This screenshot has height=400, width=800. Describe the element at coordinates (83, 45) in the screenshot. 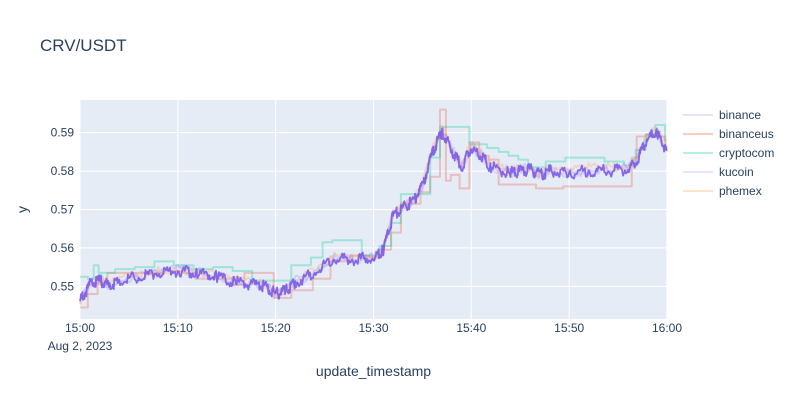

I see `chart-title: CRV/USDT` at that location.